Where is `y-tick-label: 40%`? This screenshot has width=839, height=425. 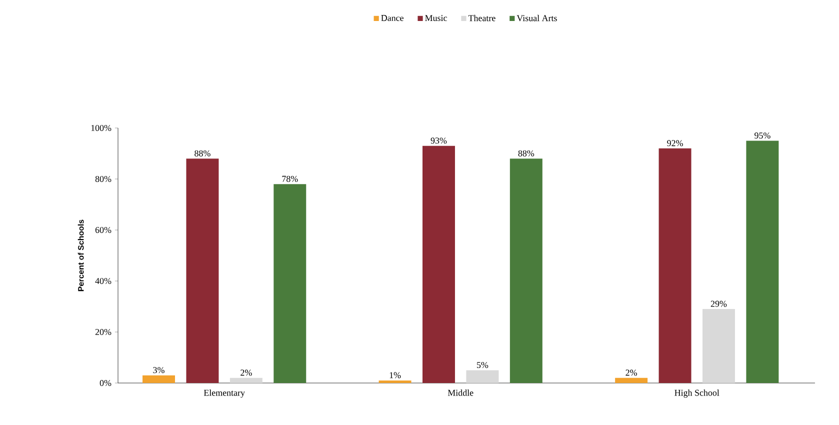 y-tick-label: 40% is located at coordinates (103, 281).